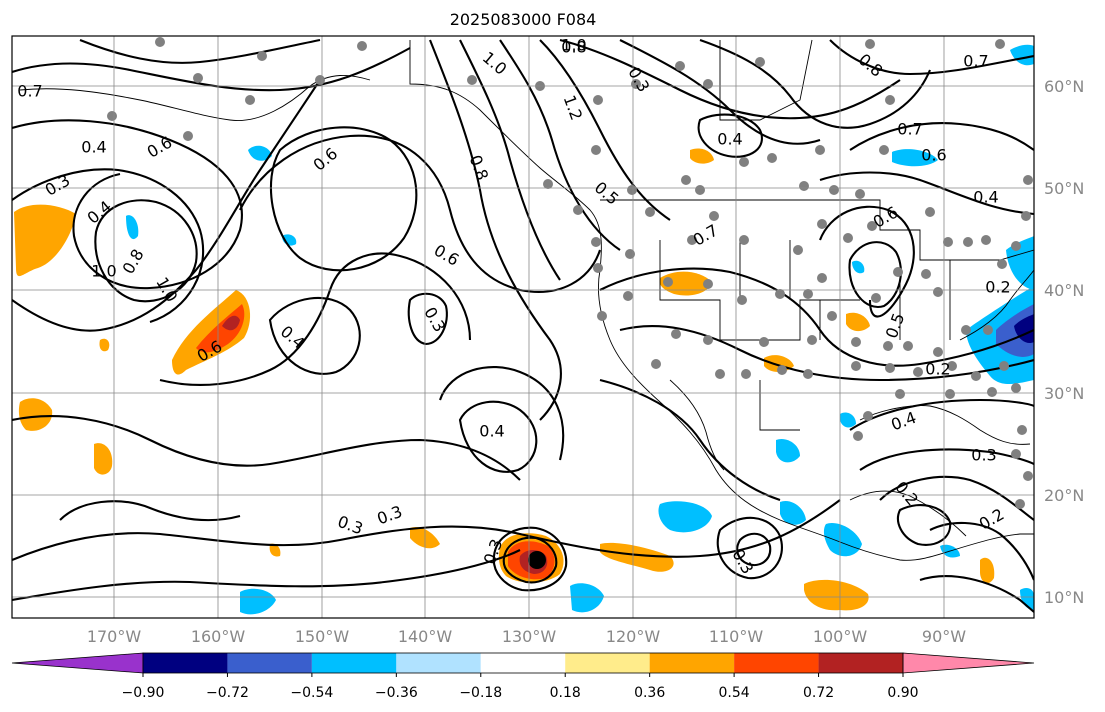 The height and width of the screenshot is (712, 1105). I want to click on longitude-label: 140°W, so click(425, 636).